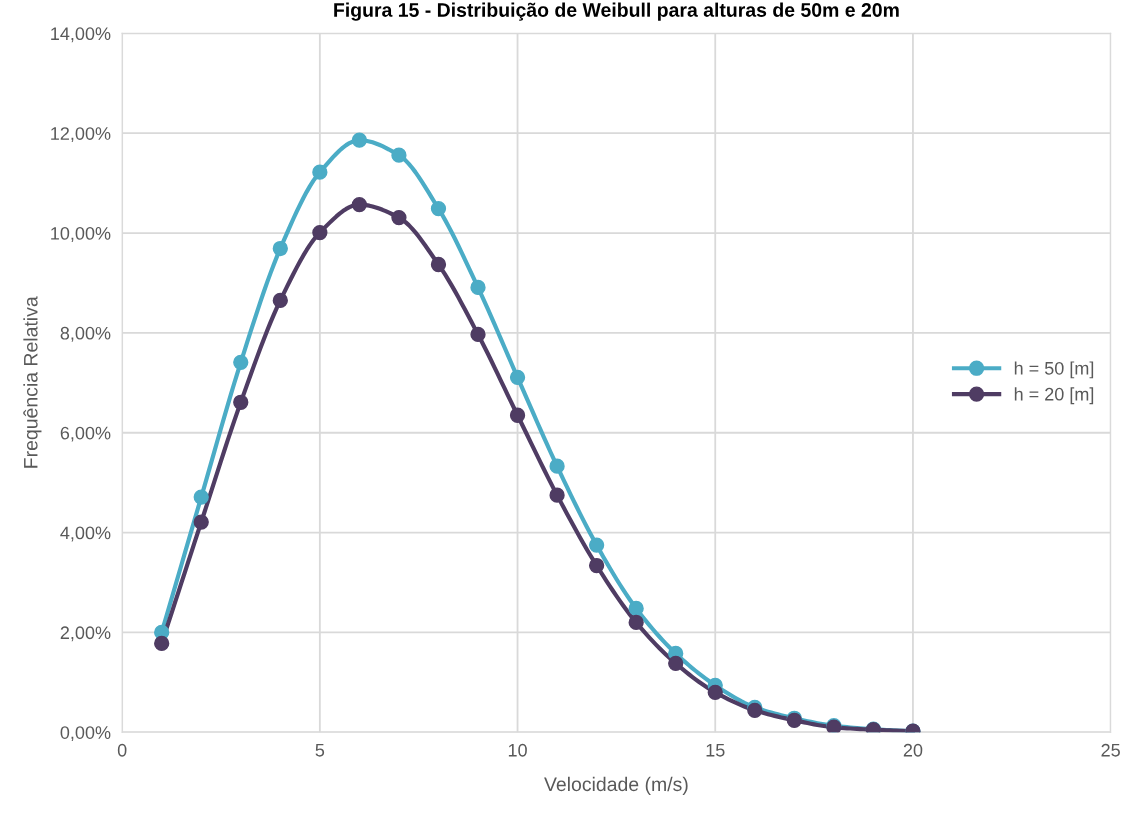 Image resolution: width=1131 pixels, height=834 pixels. What do you see at coordinates (1054, 396) in the screenshot?
I see `legend-label: h = 20 [m]` at bounding box center [1054, 396].